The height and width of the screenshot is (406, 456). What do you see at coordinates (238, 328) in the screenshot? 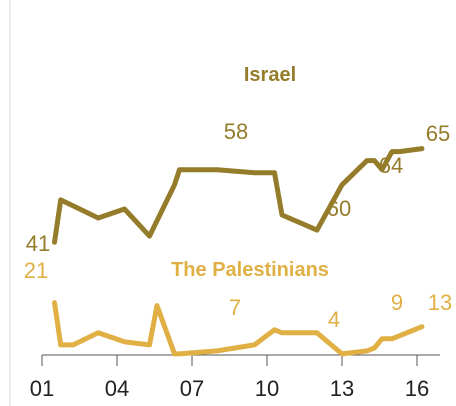
I see `series-line-palestinians` at bounding box center [238, 328].